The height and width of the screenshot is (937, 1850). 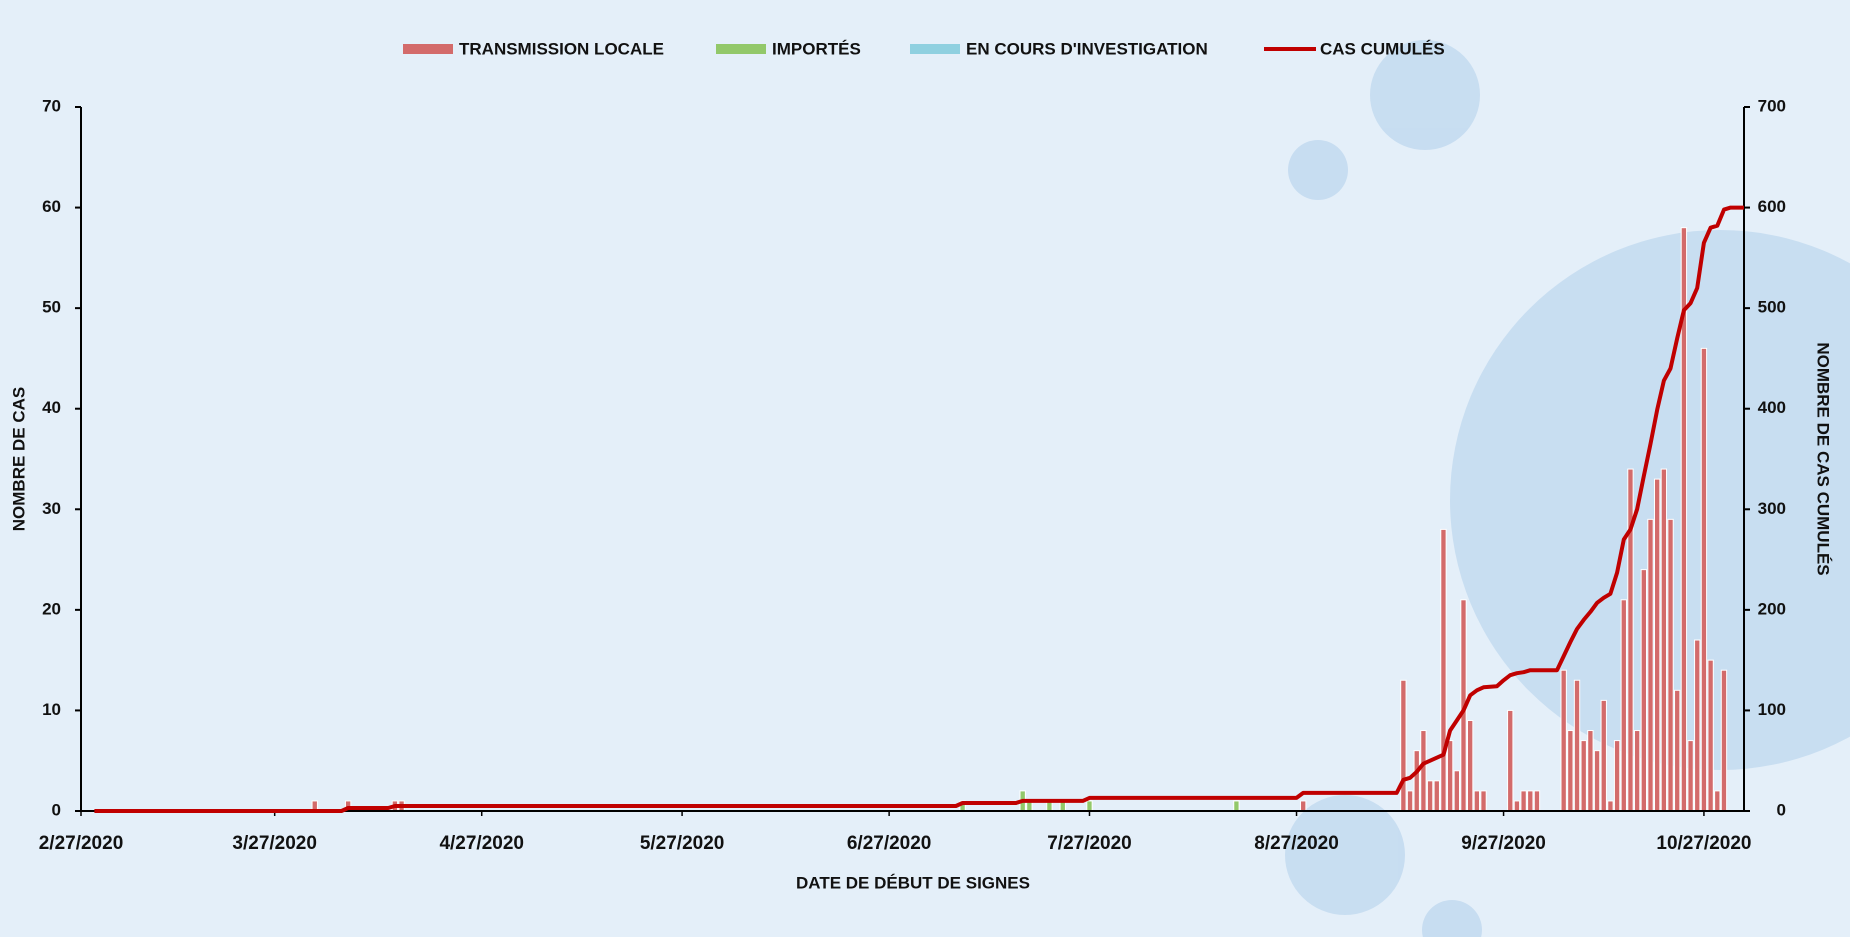 I want to click on x-tick-label: 7/27/2020, so click(x=1089, y=843).